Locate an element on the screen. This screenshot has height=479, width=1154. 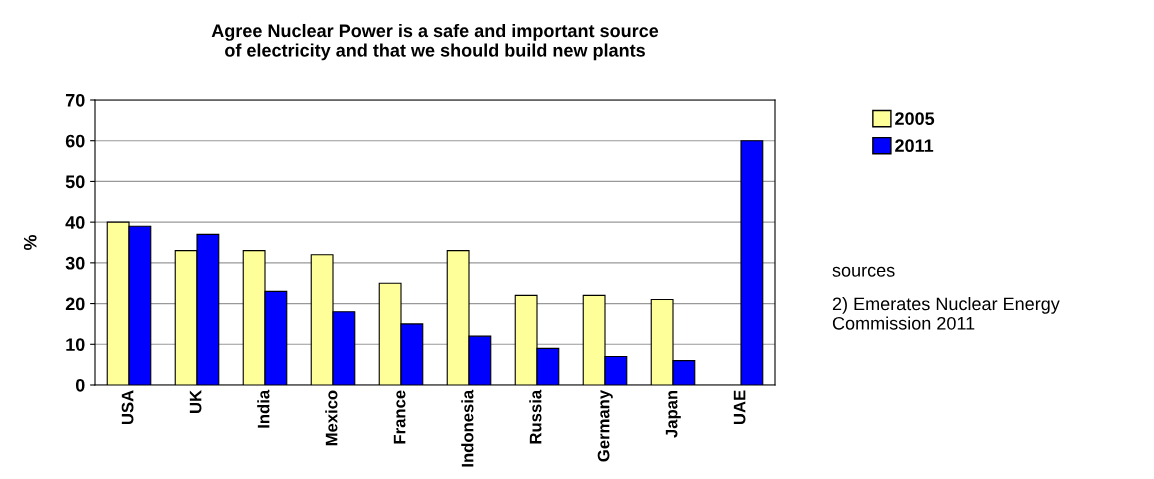
y-tick-label: 30 is located at coordinates (75, 263).